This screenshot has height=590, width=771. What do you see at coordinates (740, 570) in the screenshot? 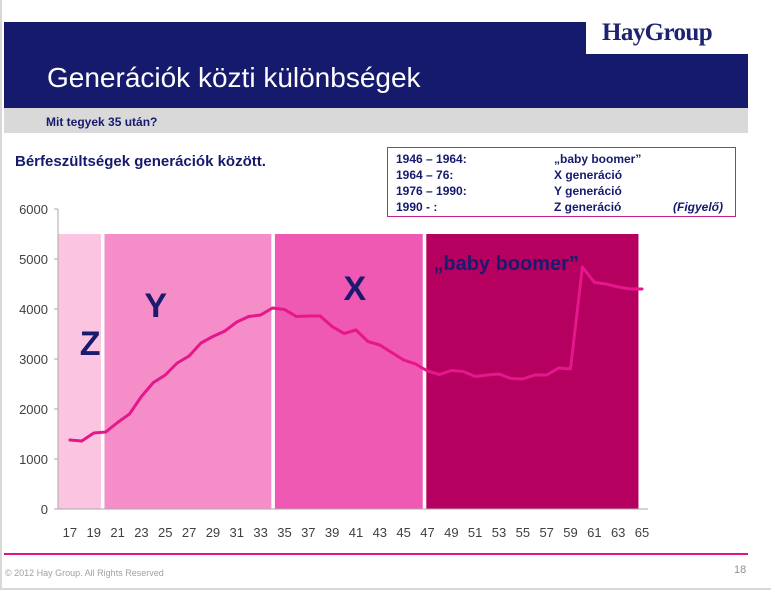
I see `page-number: 18` at bounding box center [740, 570].